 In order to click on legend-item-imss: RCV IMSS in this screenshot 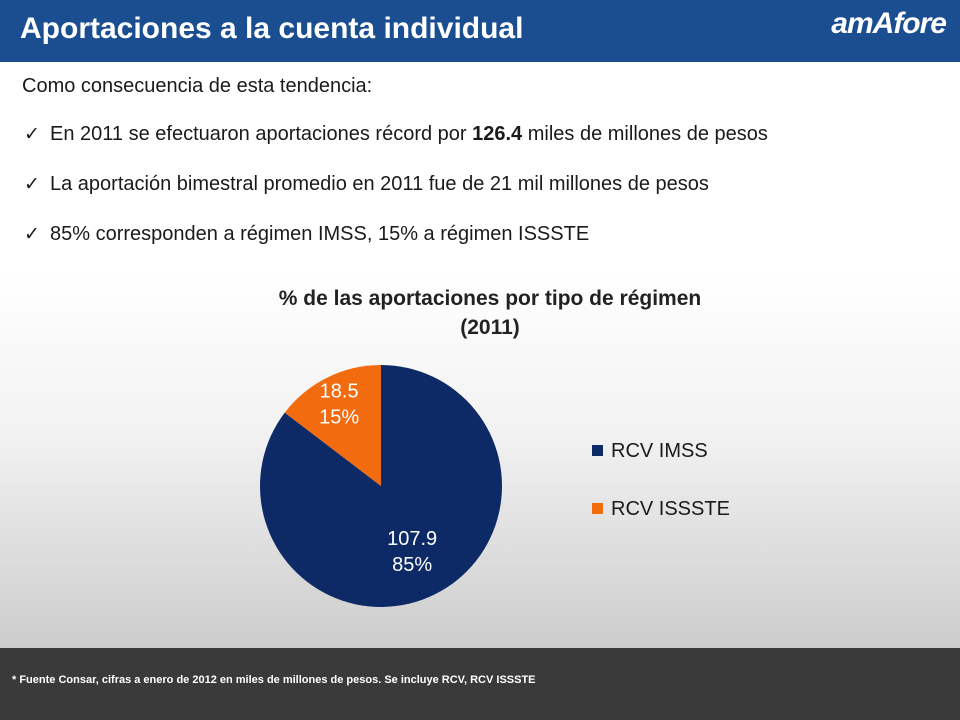, I will do `click(661, 469)`.